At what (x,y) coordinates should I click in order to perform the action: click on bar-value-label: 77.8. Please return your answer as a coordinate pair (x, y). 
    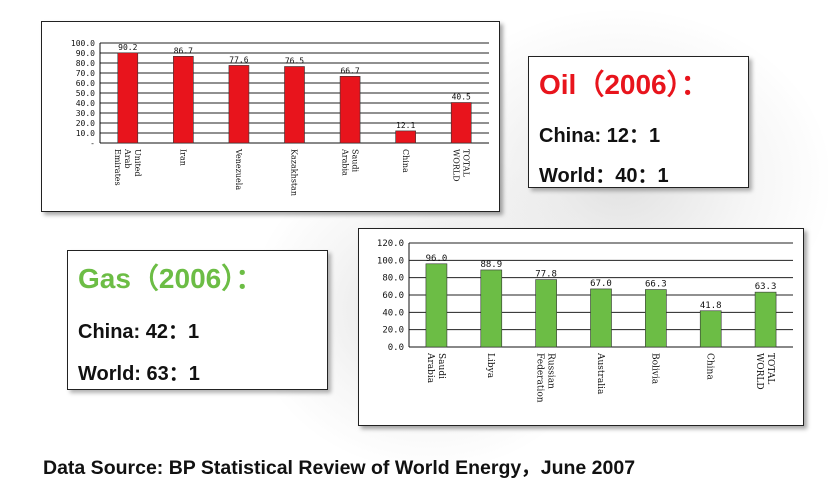
    Looking at the image, I should click on (546, 275).